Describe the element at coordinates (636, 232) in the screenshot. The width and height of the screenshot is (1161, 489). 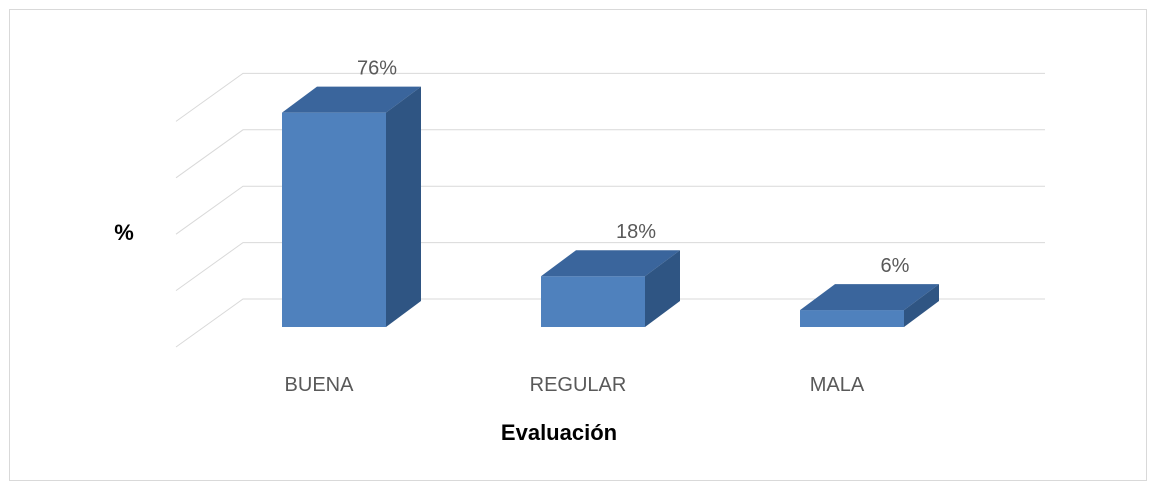
I see `data-label: 18%` at that location.